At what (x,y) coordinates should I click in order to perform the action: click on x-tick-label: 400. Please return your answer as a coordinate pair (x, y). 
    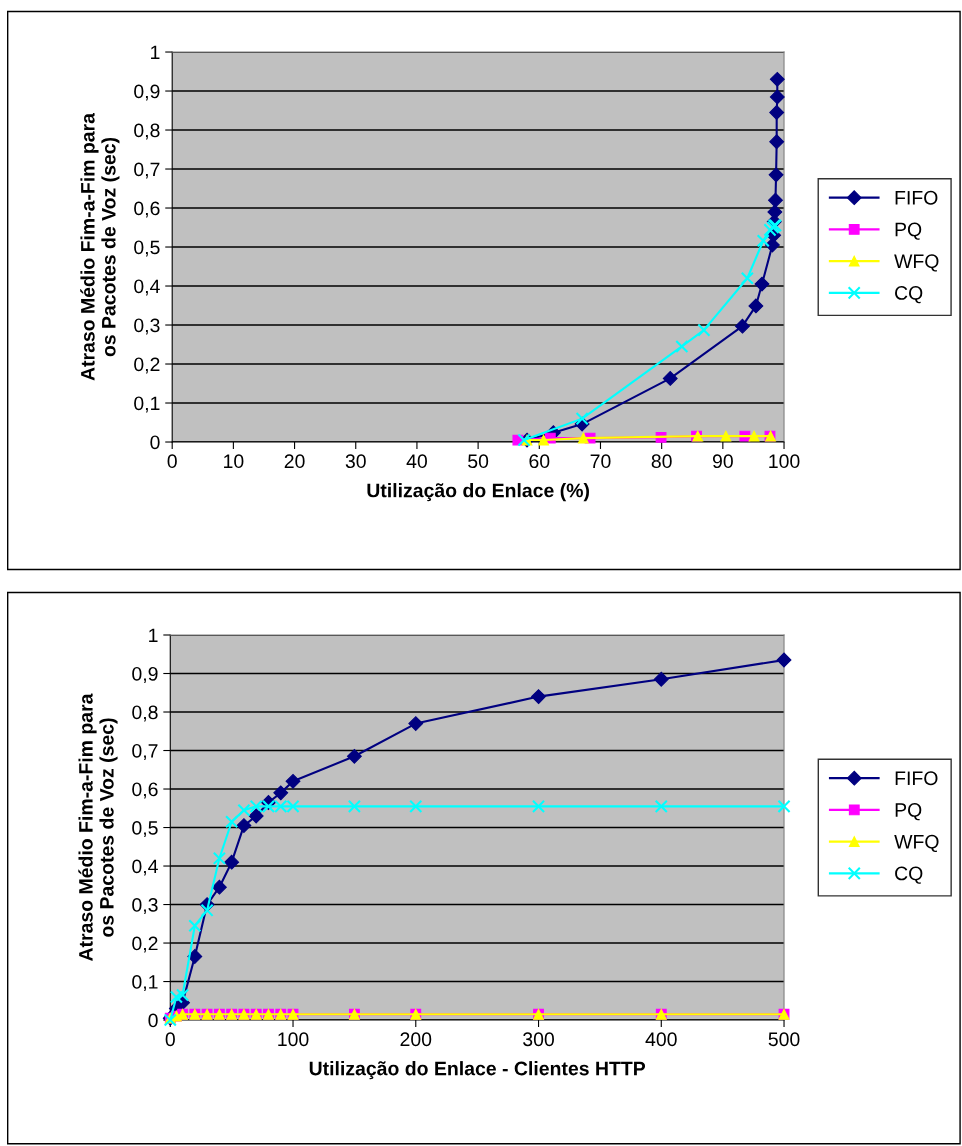
    Looking at the image, I should click on (661, 1039).